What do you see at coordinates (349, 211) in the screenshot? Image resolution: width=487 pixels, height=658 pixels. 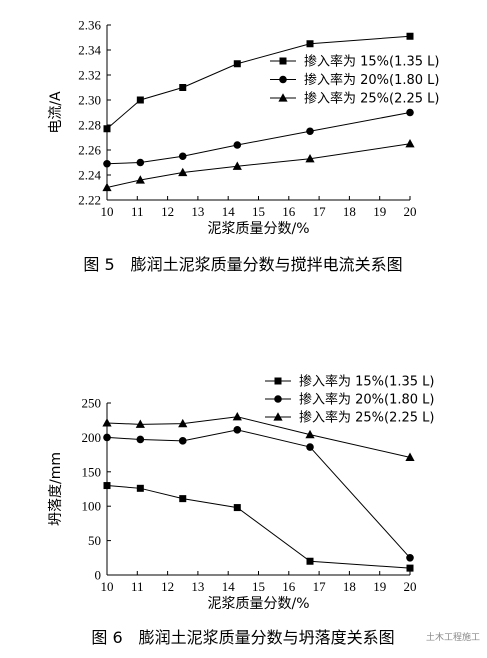 I see `chart1-x-tick-label: 18` at bounding box center [349, 211].